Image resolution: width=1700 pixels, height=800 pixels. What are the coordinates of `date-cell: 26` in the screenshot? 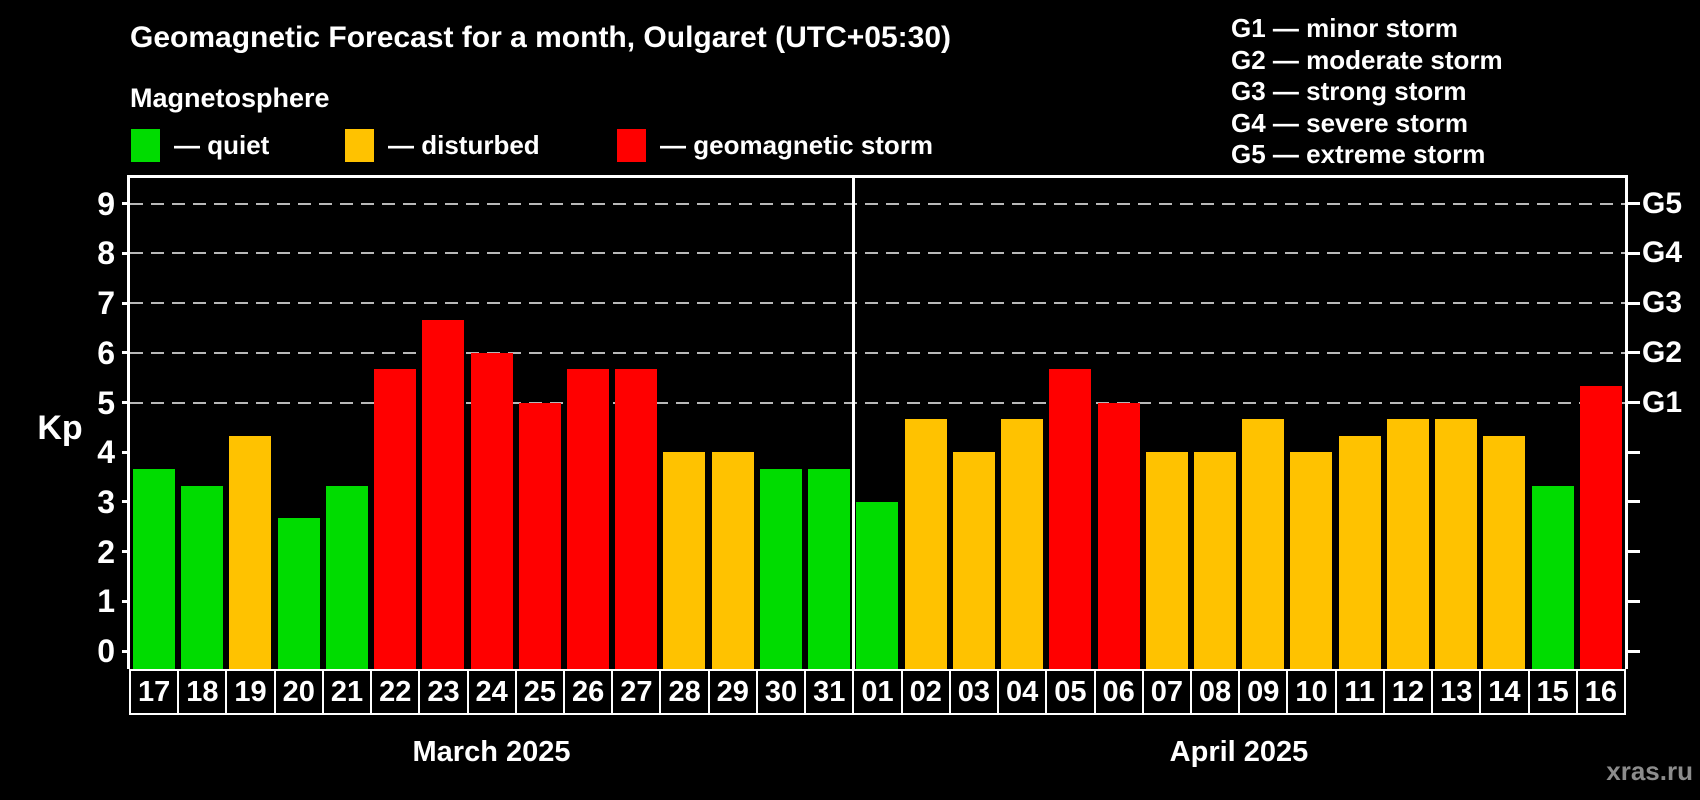 It's located at (588, 692).